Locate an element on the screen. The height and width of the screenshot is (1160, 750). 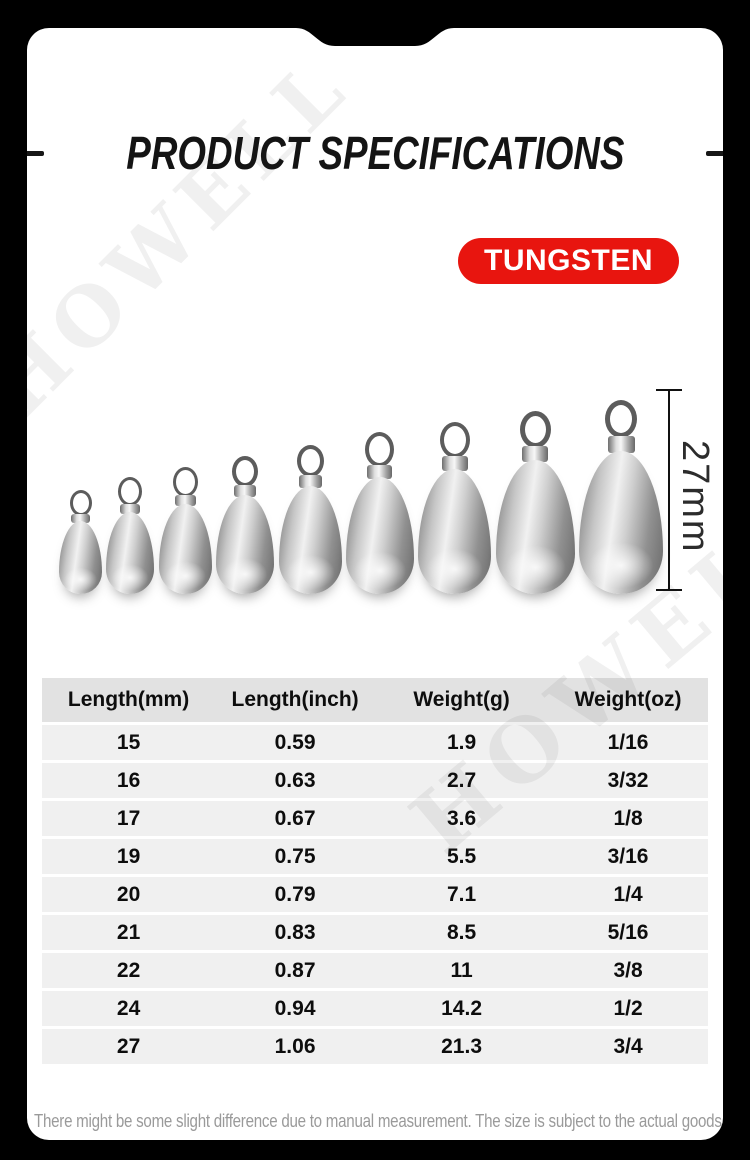
table-row: 19 0.75 5.5 3/16 is located at coordinates (375, 855).